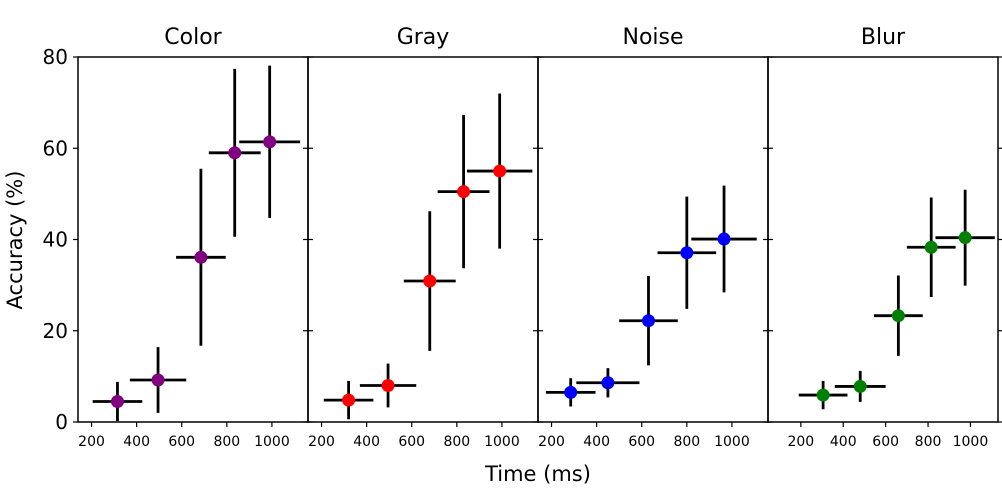 This screenshot has width=1002, height=489. I want to click on panel-title: Noise, so click(652, 37).